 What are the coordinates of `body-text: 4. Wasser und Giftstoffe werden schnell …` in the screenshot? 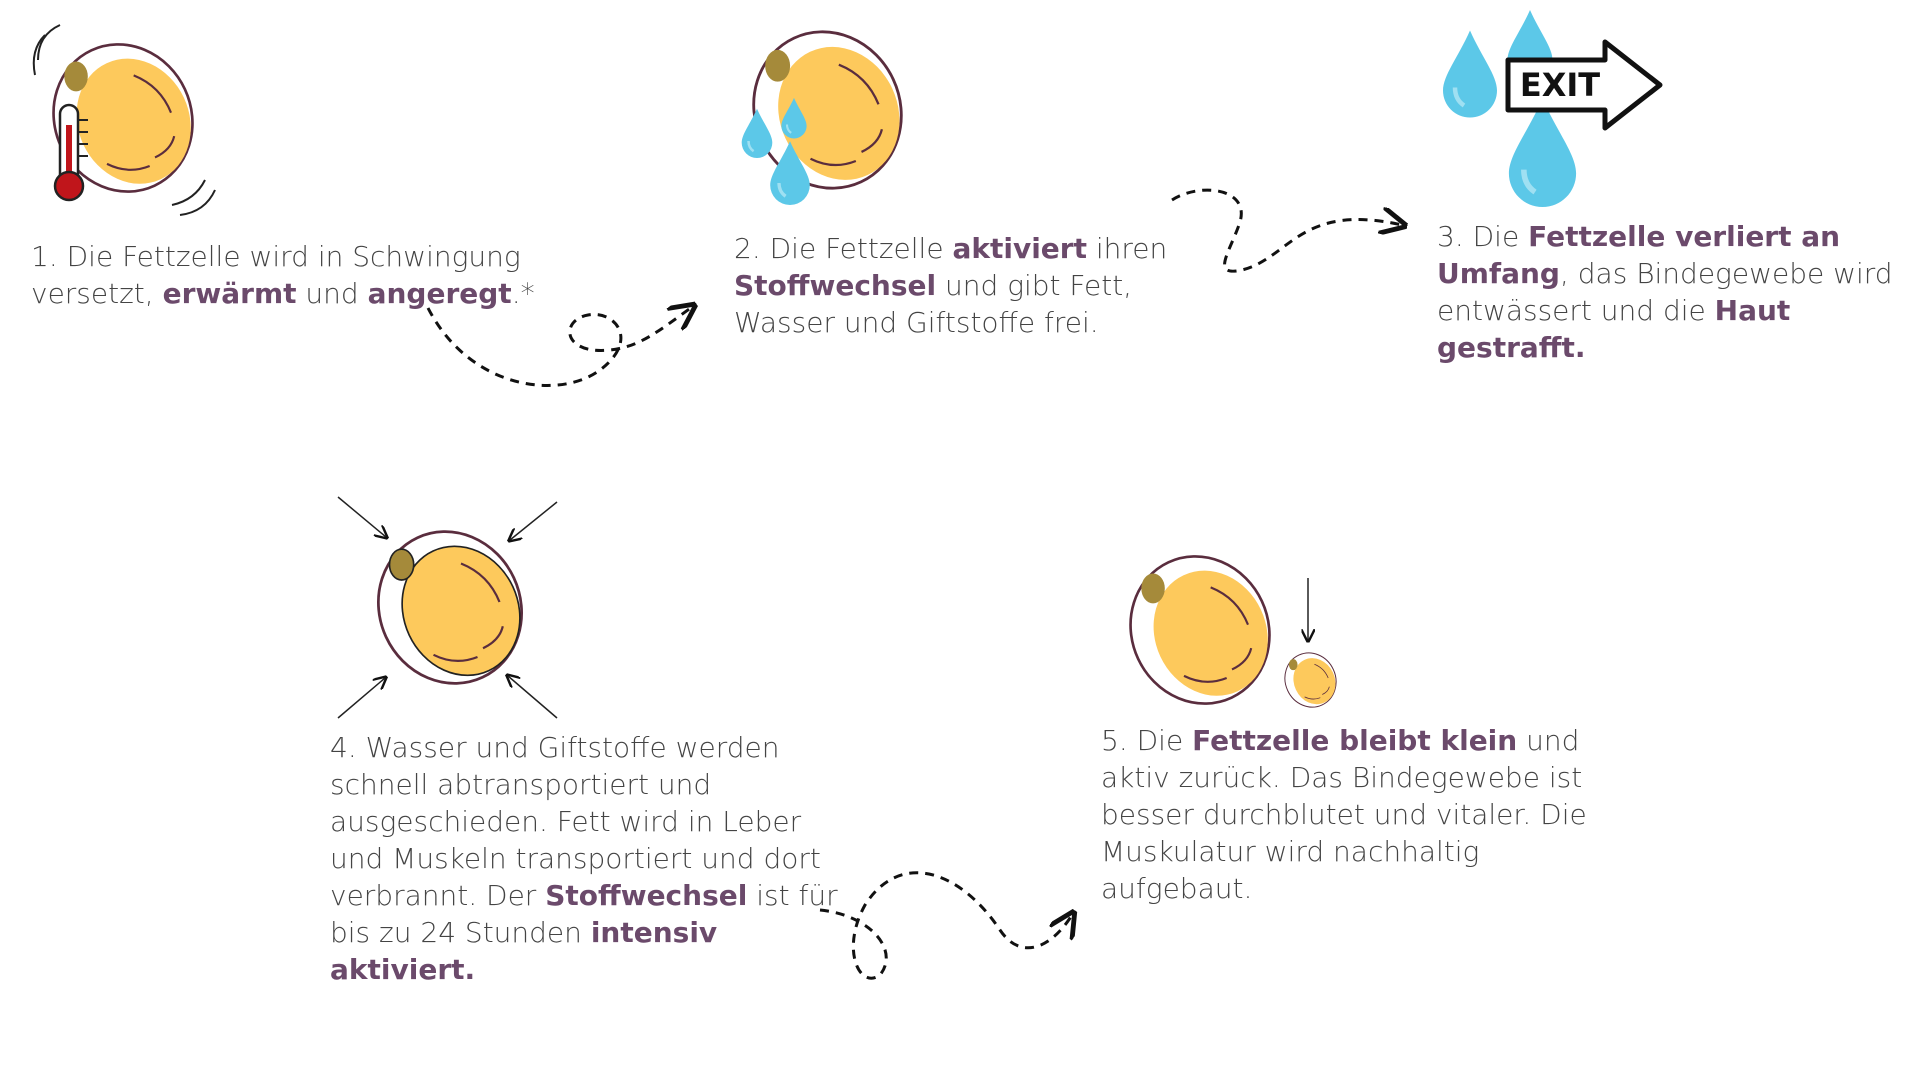 It's located at (575, 821).